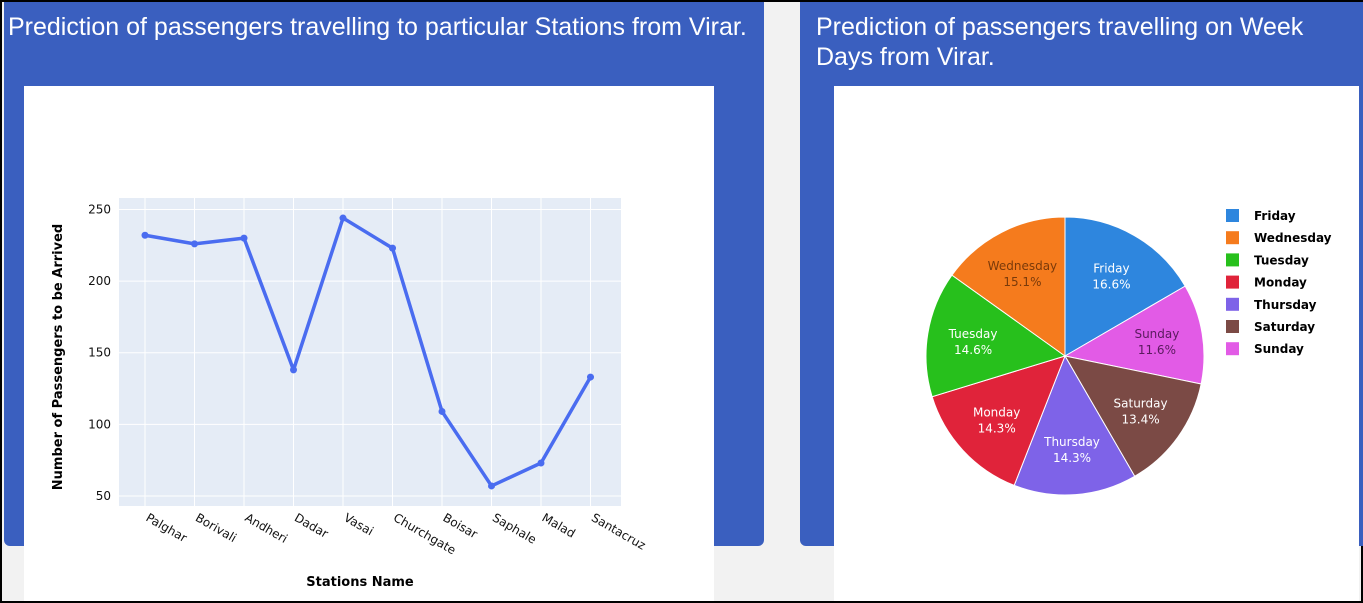 The width and height of the screenshot is (1363, 603). What do you see at coordinates (1285, 305) in the screenshot?
I see `legend-label: Thursday` at bounding box center [1285, 305].